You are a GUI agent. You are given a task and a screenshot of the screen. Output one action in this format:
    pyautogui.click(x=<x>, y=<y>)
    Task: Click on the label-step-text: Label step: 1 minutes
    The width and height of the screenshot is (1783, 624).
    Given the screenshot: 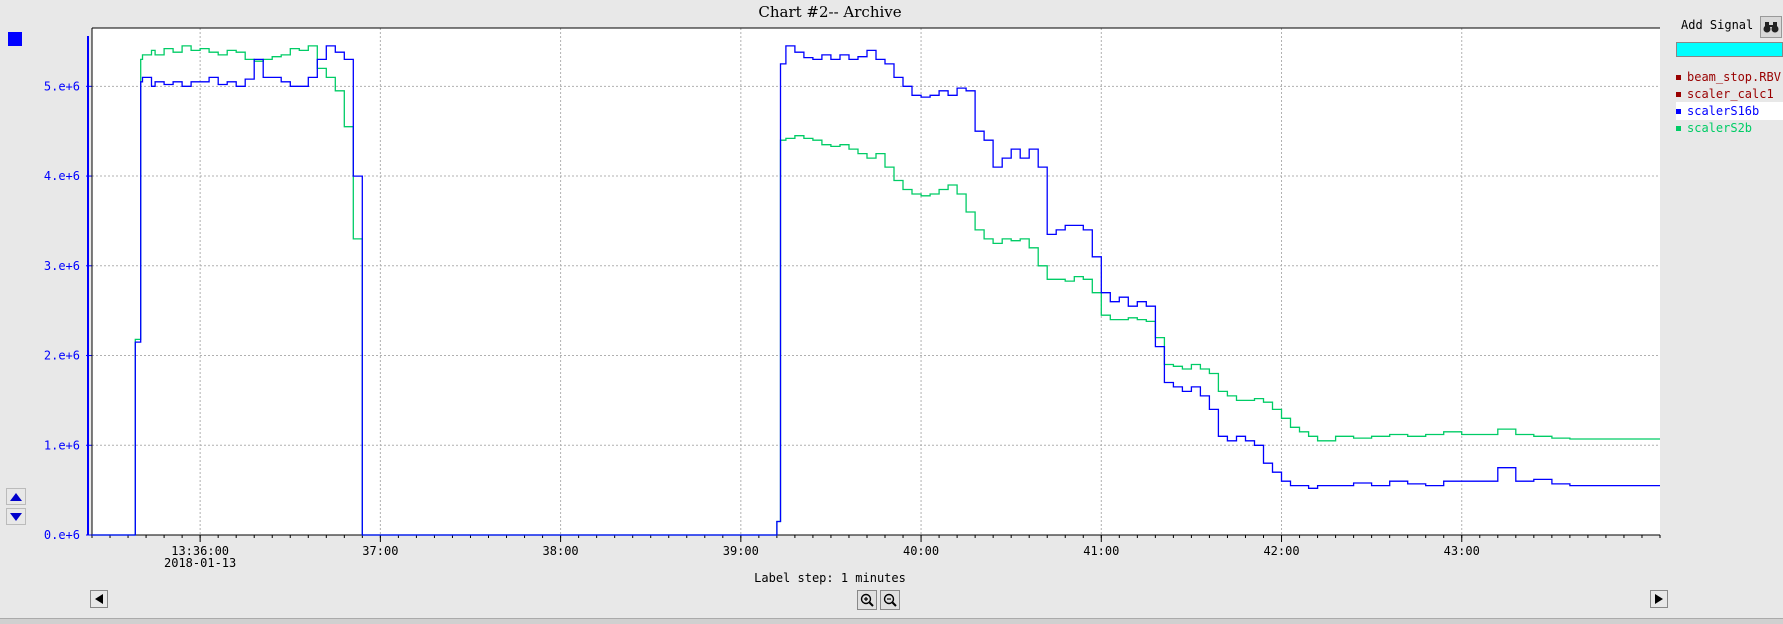 What is the action you would take?
    pyautogui.click(x=830, y=578)
    